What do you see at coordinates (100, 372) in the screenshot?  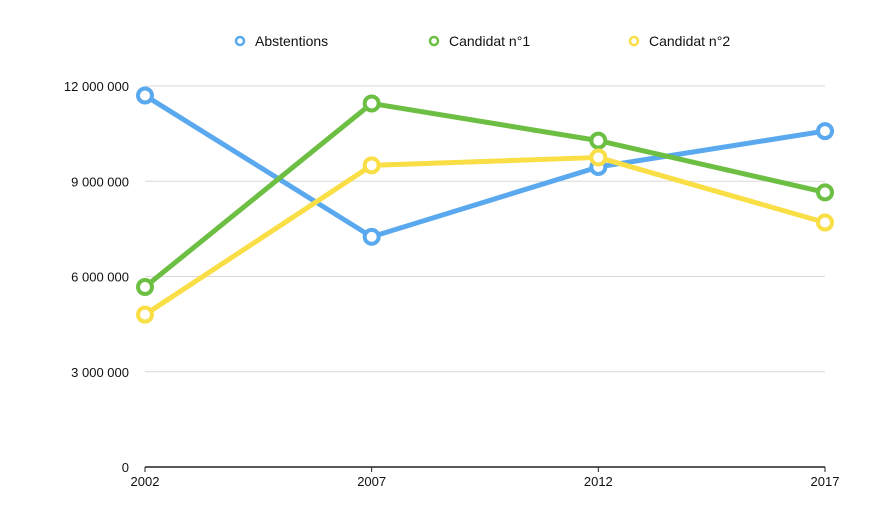 I see `y-tick-label: 3 000 000` at bounding box center [100, 372].